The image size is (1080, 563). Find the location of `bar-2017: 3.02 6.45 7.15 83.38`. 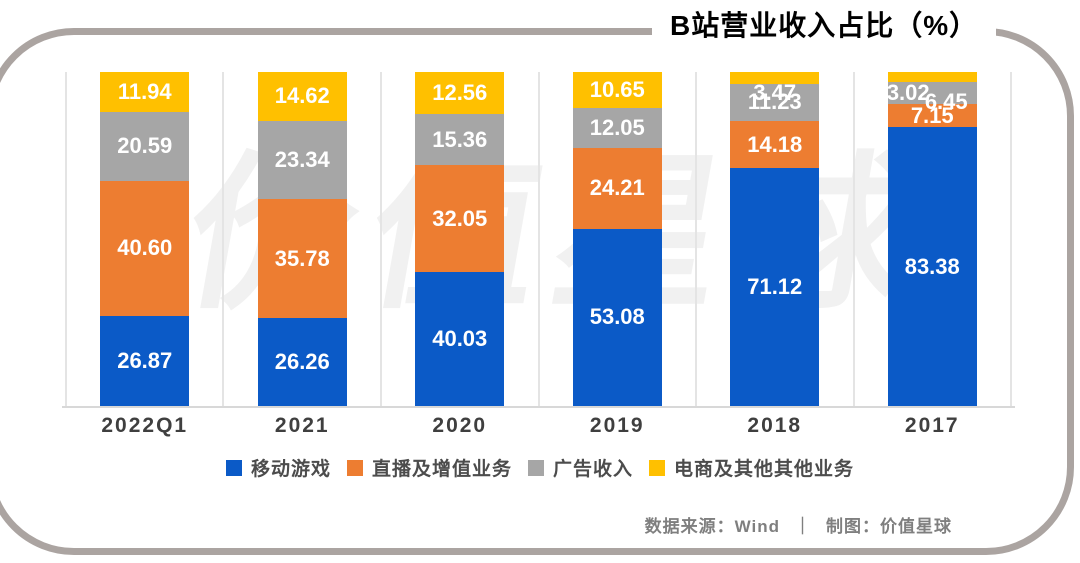

bar-2017: 3.02 6.45 7.15 83.38 is located at coordinates (932, 239).